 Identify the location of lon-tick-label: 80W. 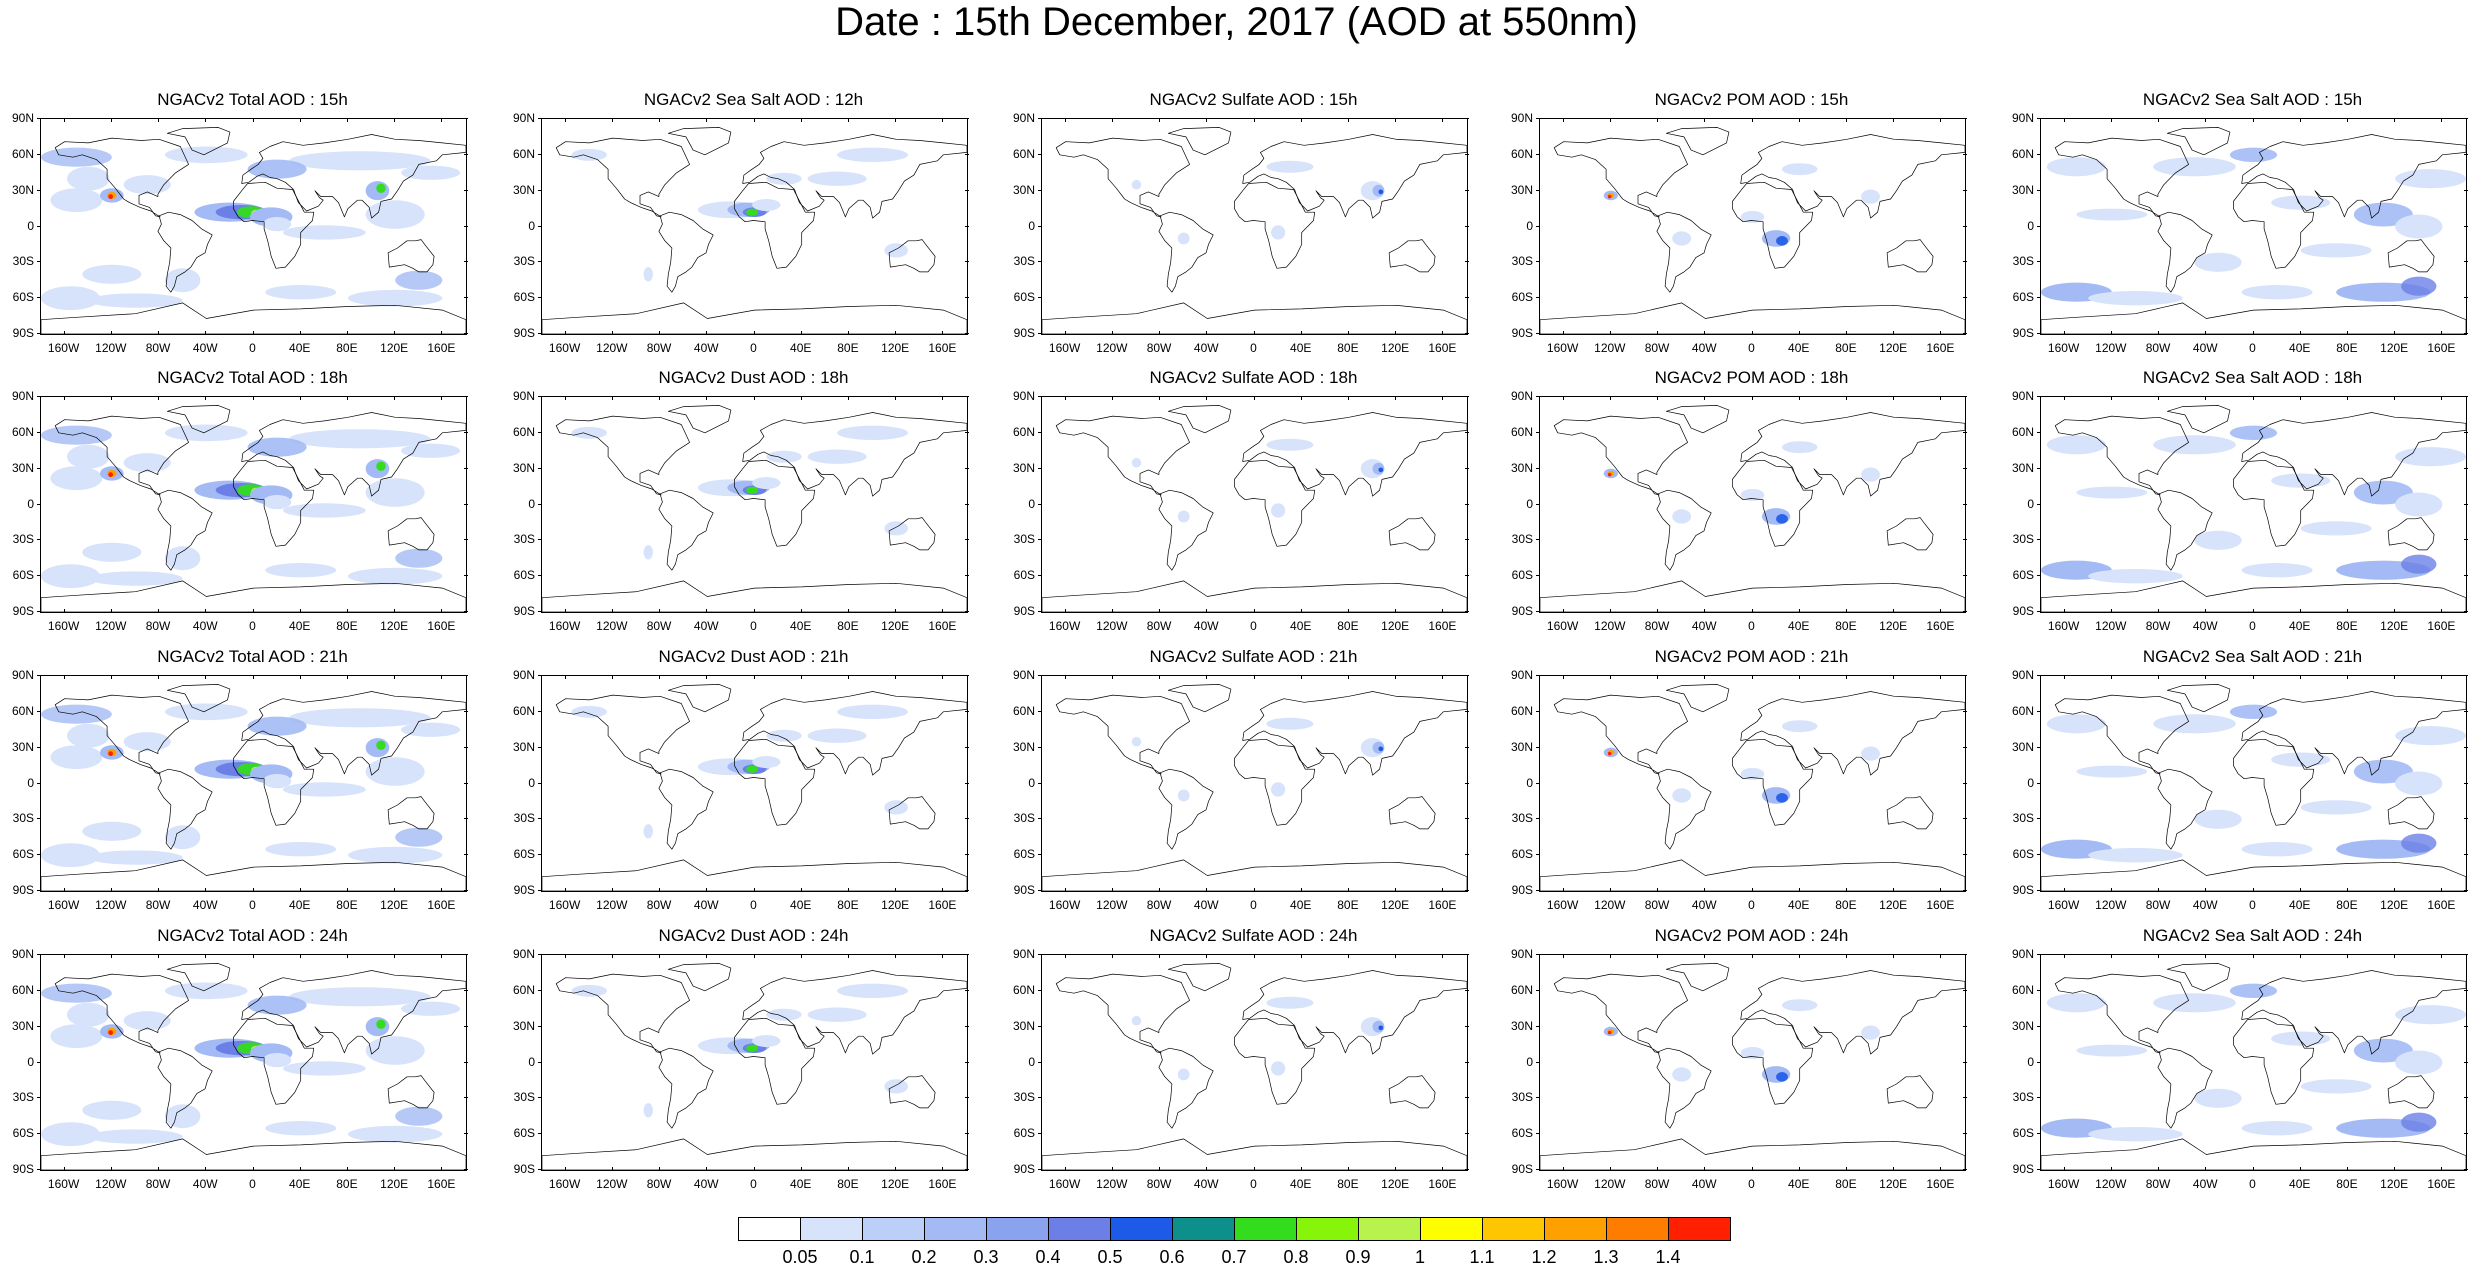
(659, 1184).